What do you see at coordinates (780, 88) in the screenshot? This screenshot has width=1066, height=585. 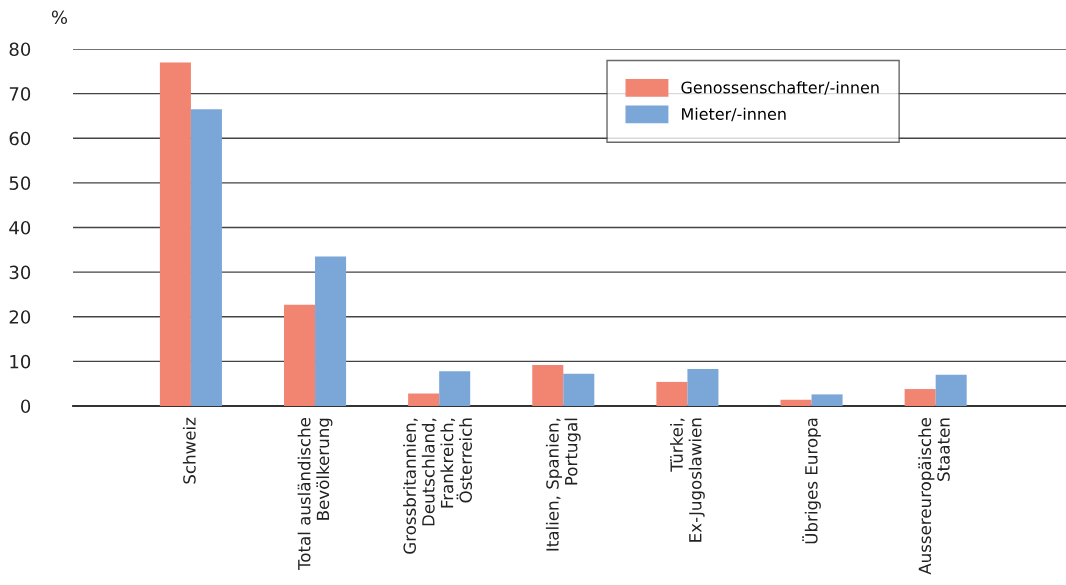 I see `legend-label: Genossenschafter/-innen` at bounding box center [780, 88].